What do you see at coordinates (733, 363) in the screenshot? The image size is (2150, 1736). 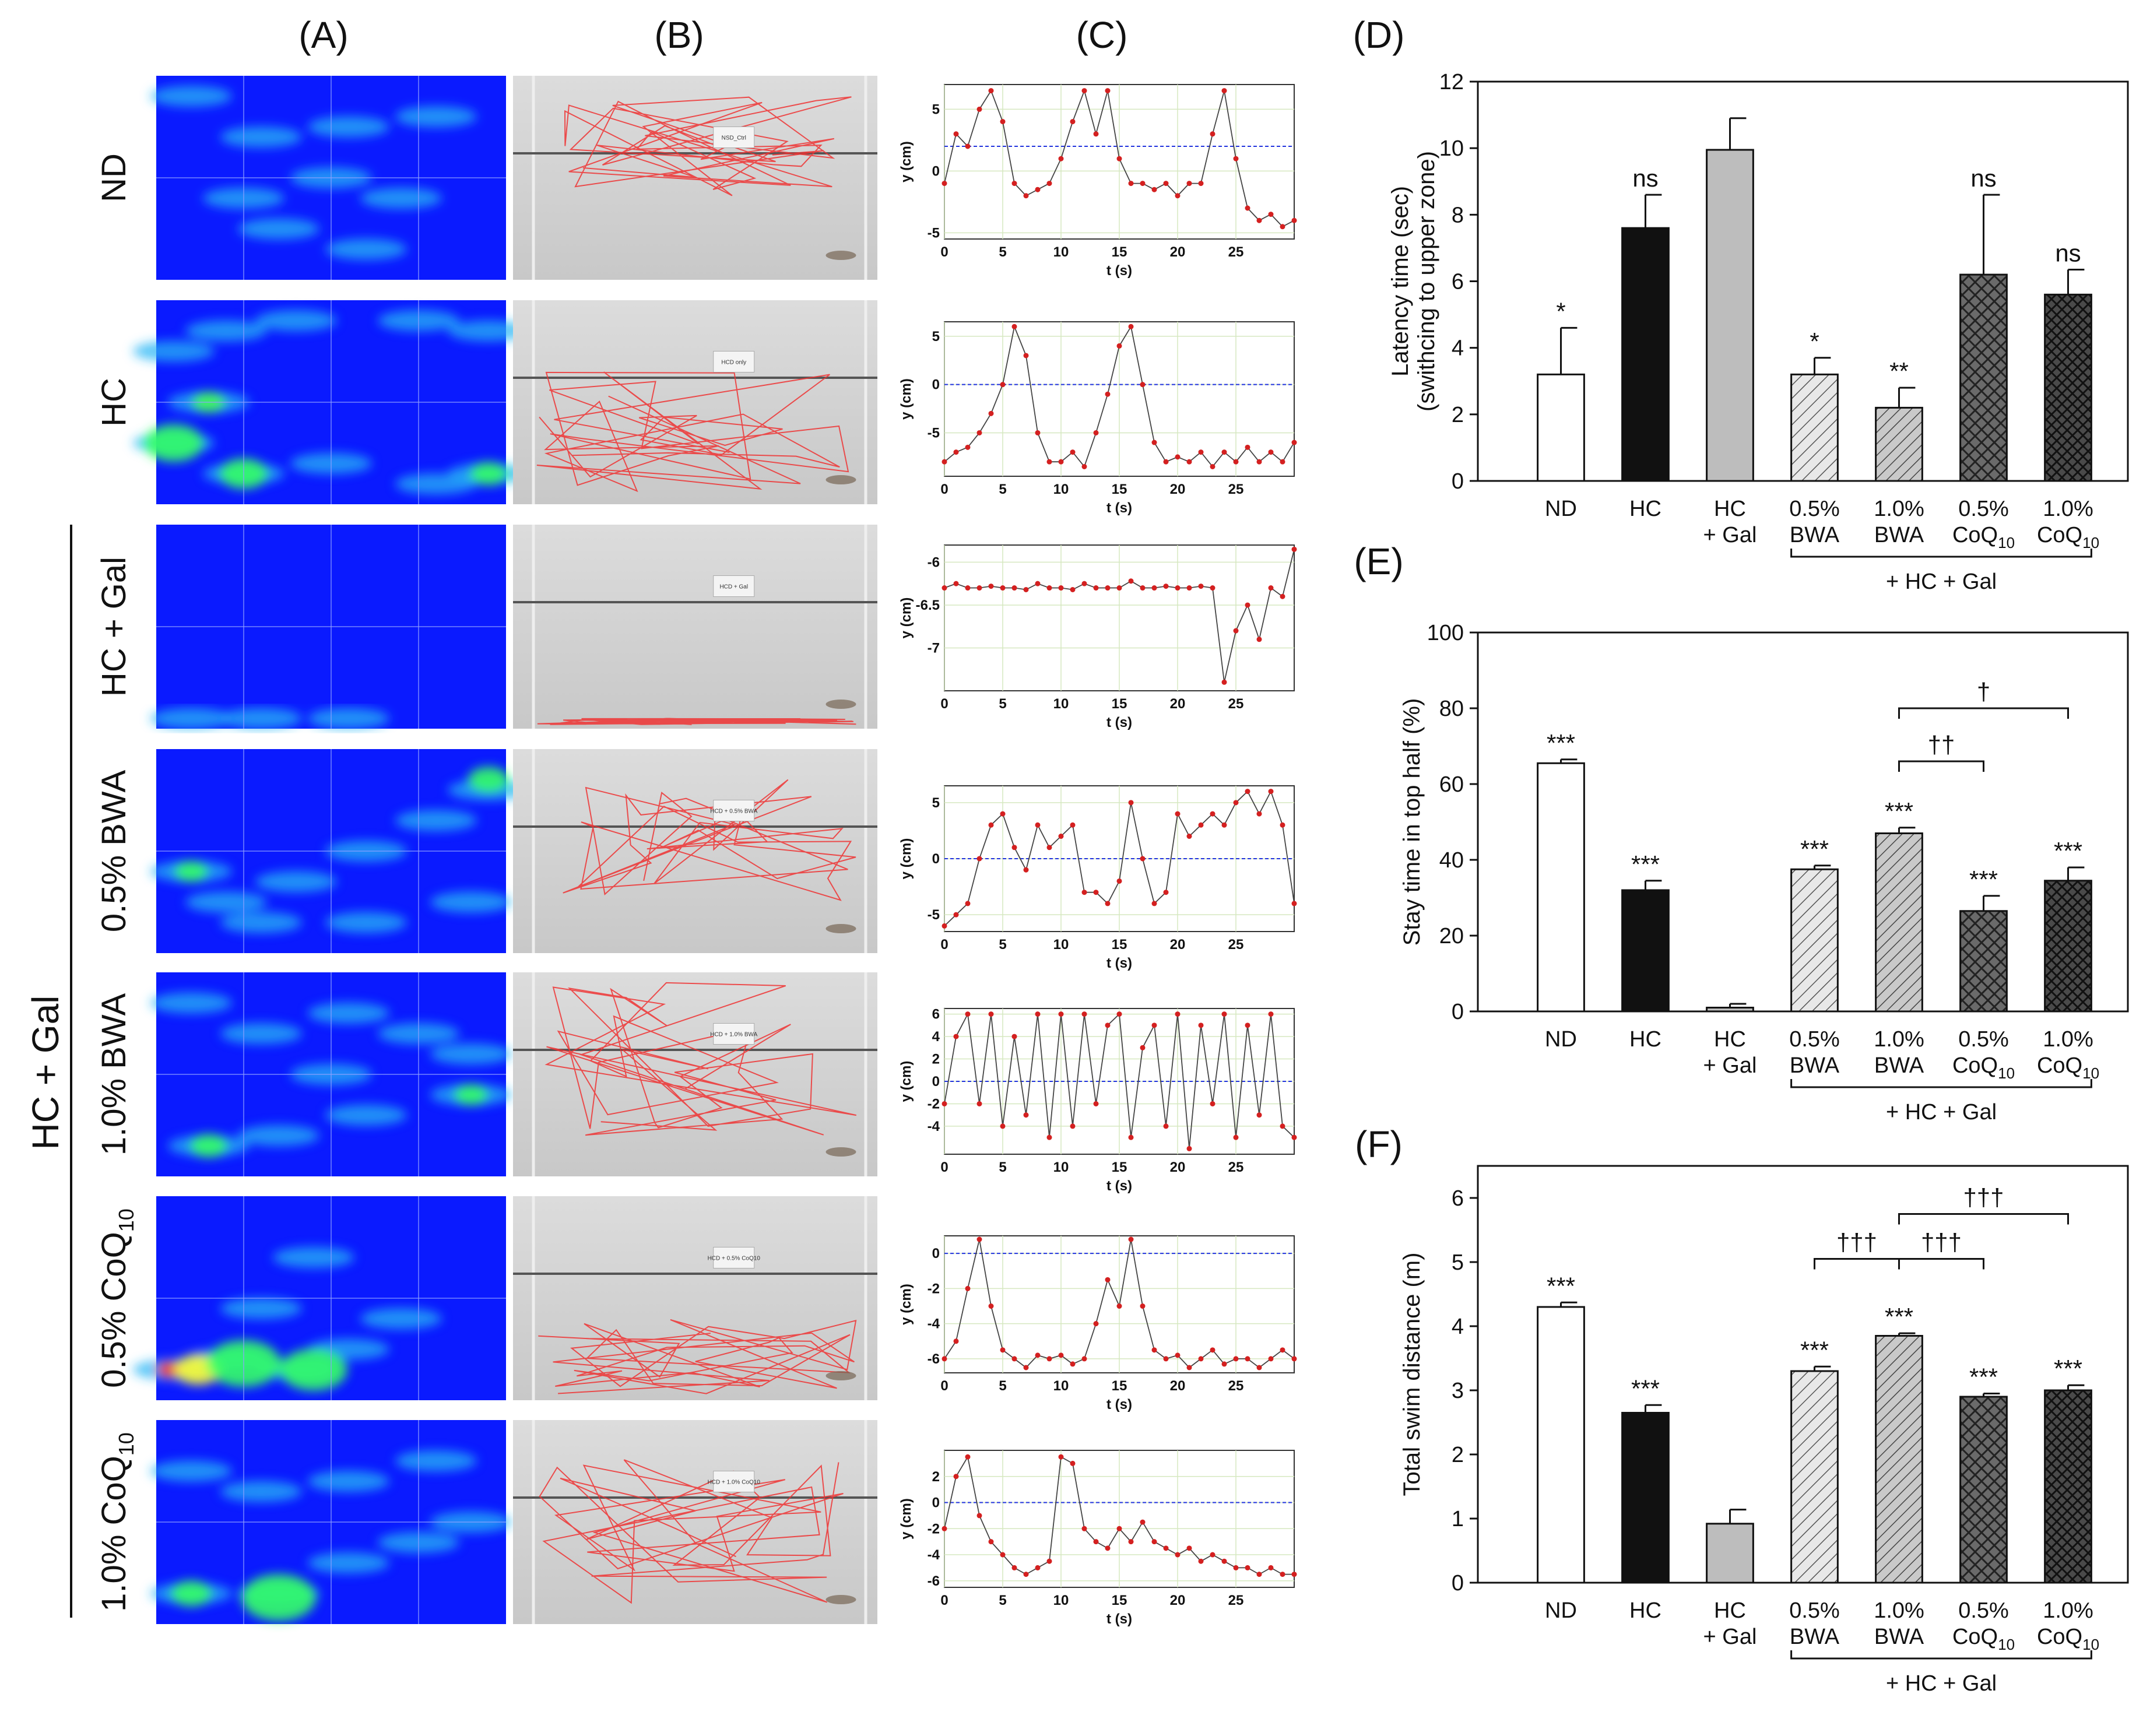 I see `tank-label-text: HCD only` at bounding box center [733, 363].